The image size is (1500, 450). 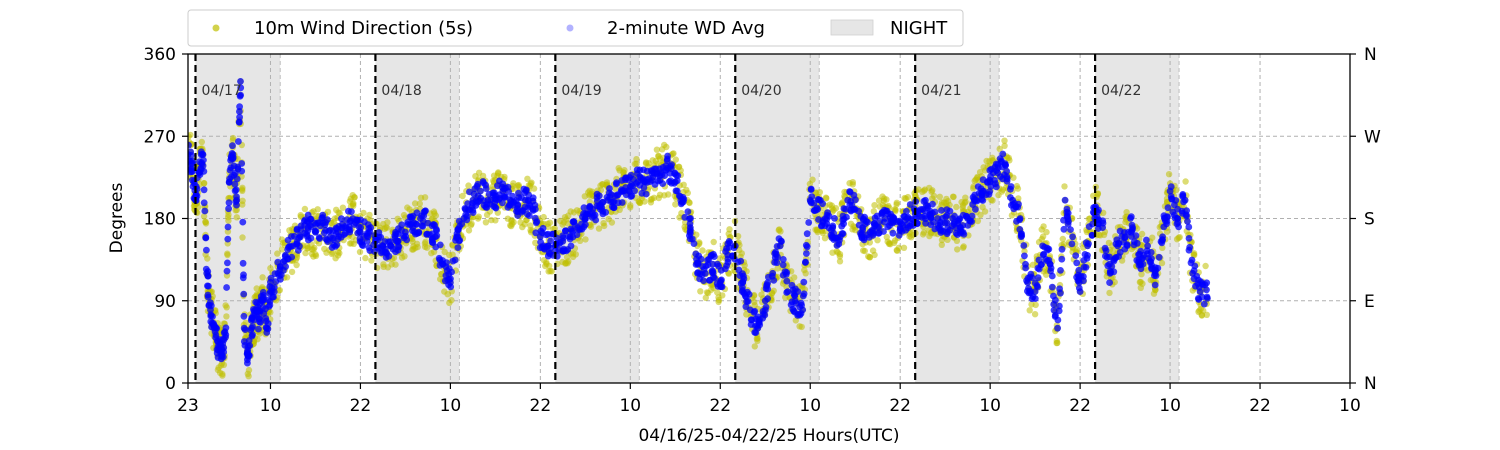 What do you see at coordinates (581, 91) in the screenshot?
I see `day-label-04-19: 04/19` at bounding box center [581, 91].